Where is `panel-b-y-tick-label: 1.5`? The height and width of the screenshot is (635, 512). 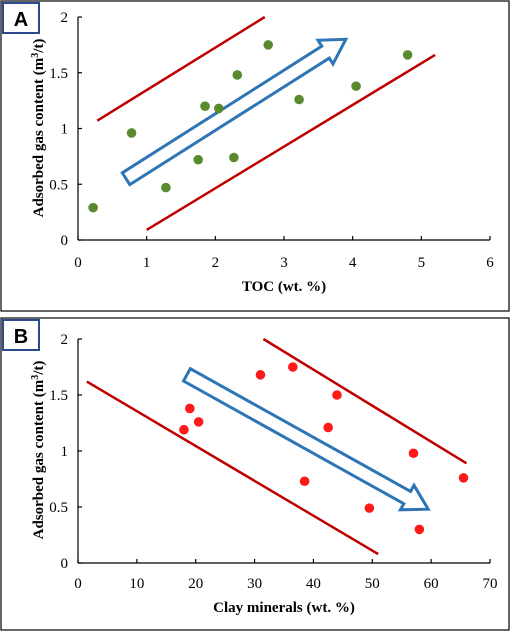
panel-b-y-tick-label: 1.5 is located at coordinates (58, 396).